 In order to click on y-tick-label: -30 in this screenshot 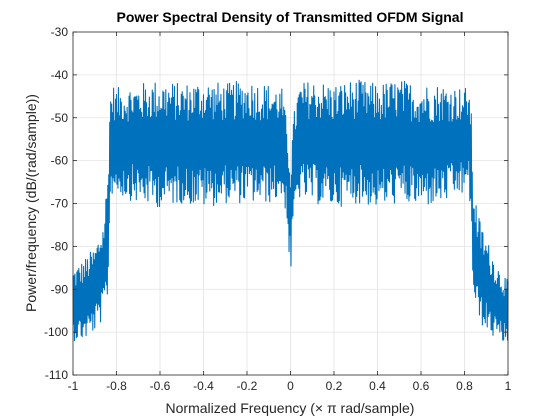, I will do `click(60, 32)`.